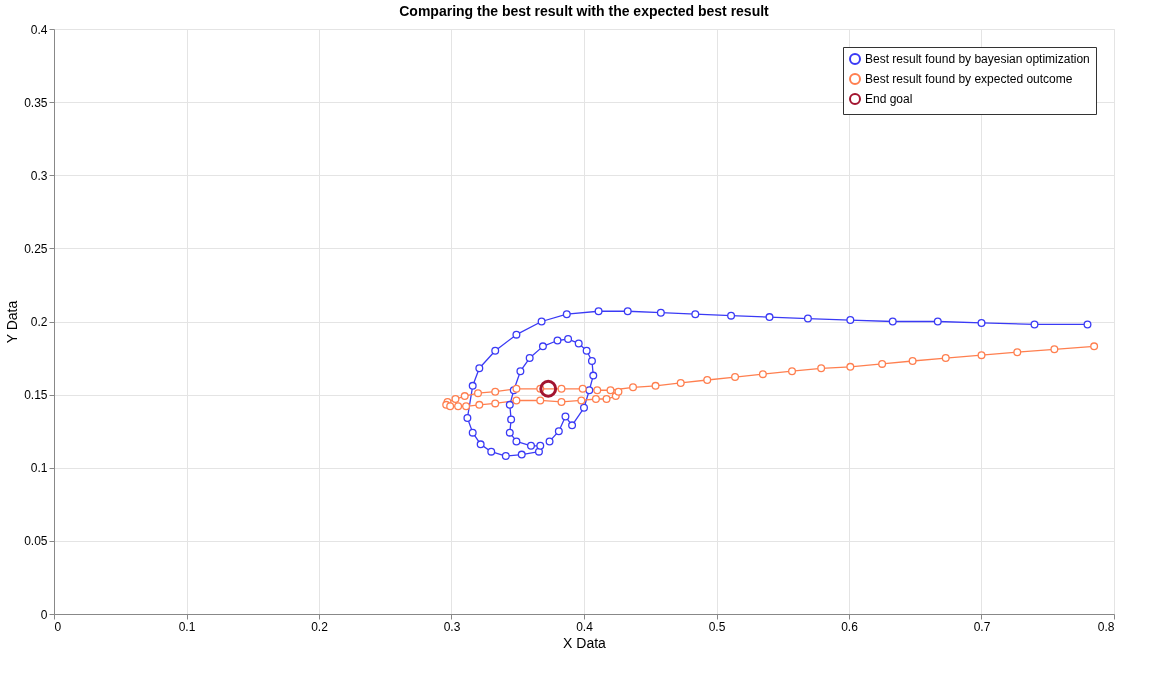  Describe the element at coordinates (187, 626) in the screenshot. I see `x-tick-label: 0.1` at that location.